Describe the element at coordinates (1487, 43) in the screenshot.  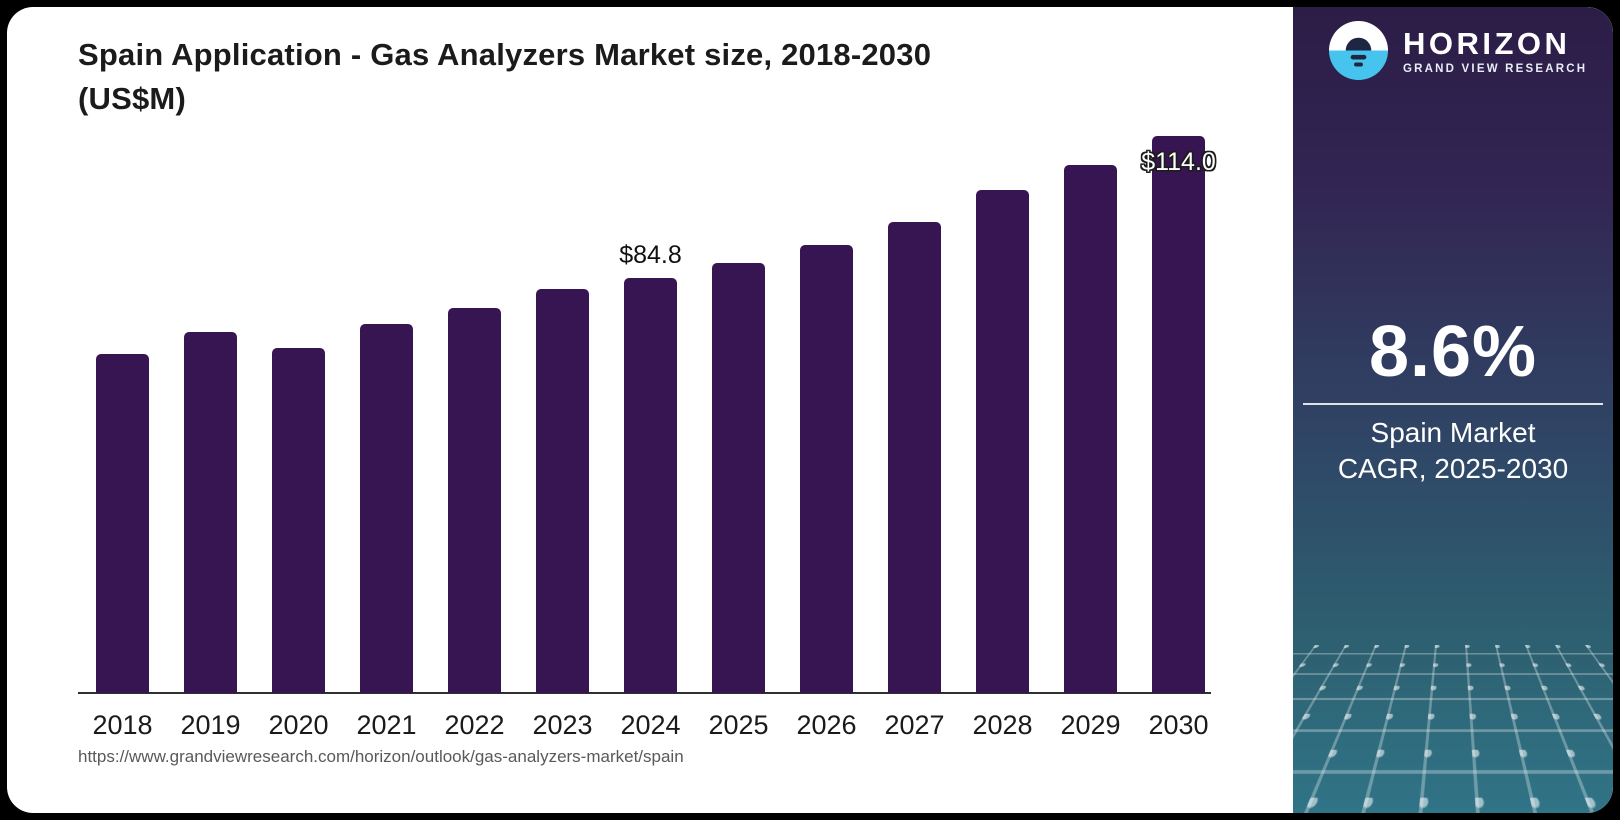
I see `brand-name: HORIZON` at that location.